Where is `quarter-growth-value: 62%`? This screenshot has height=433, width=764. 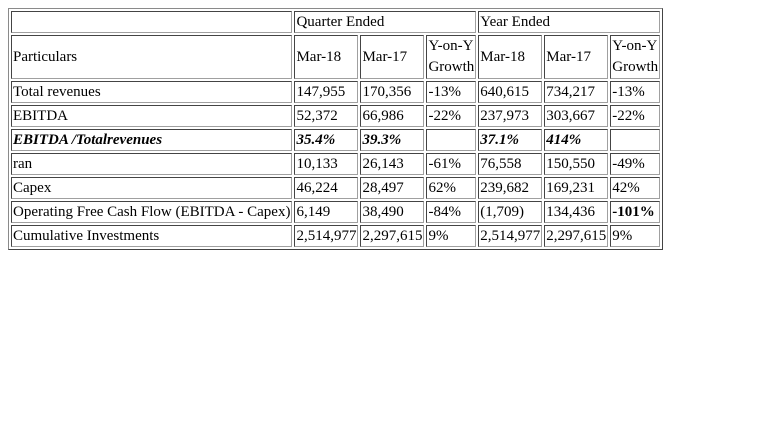
quarter-growth-value: 62% is located at coordinates (451, 188).